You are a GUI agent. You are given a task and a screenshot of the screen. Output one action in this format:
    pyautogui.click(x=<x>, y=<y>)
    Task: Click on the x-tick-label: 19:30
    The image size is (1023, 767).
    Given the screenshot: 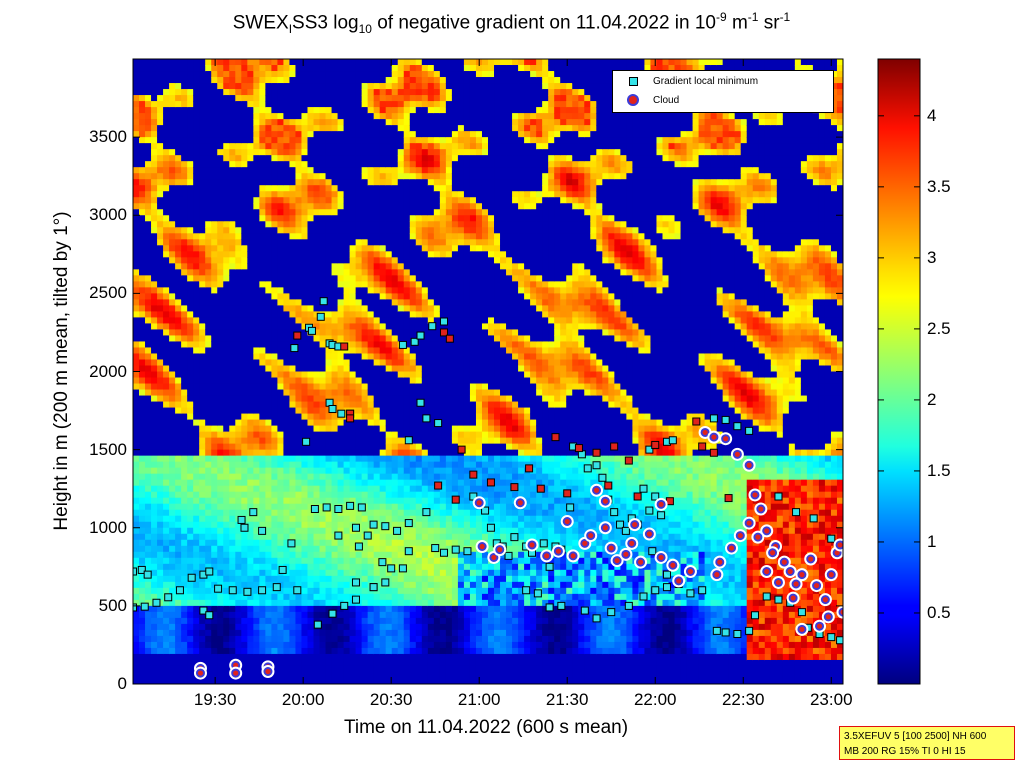 What is the action you would take?
    pyautogui.click(x=215, y=699)
    